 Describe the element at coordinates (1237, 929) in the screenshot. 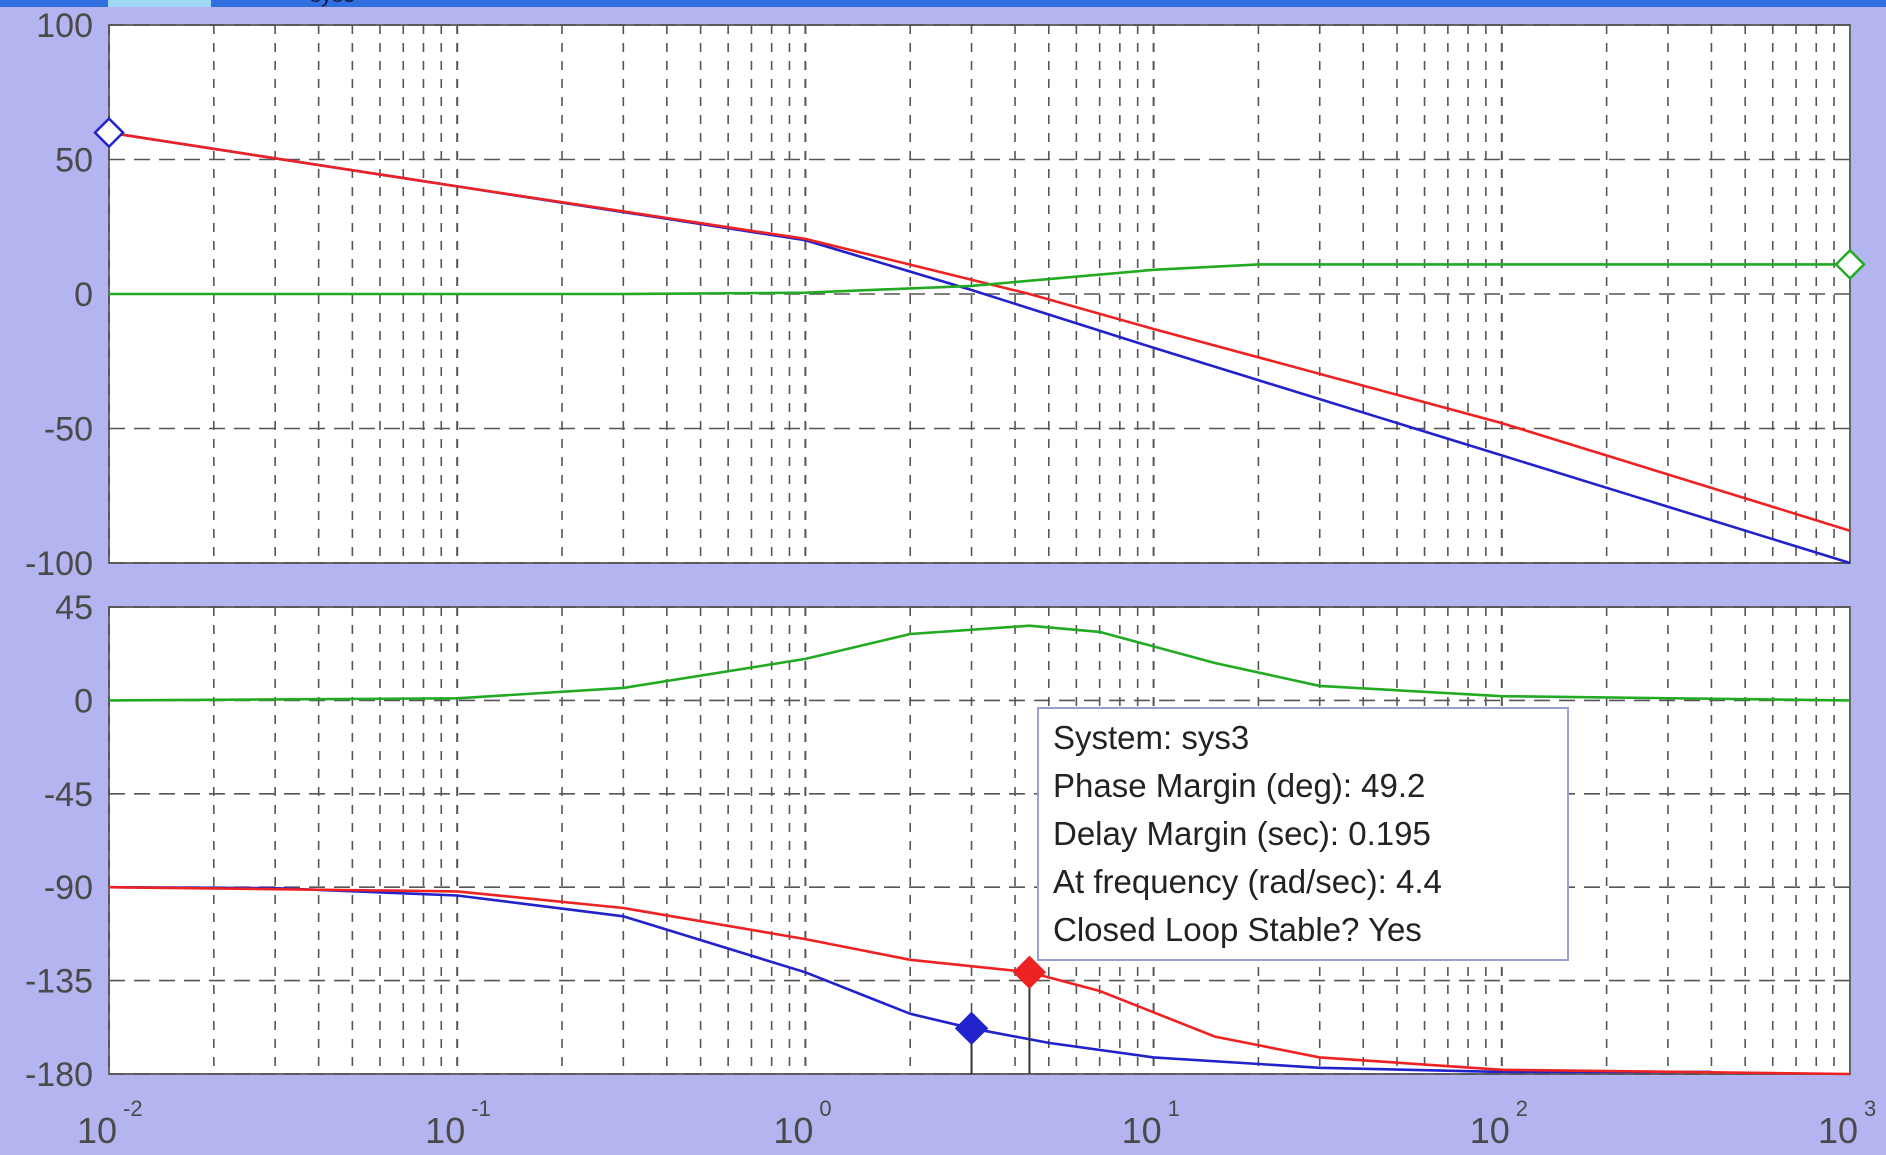

I see `tooltip-stability: Closed Loop Stable? Yes` at that location.